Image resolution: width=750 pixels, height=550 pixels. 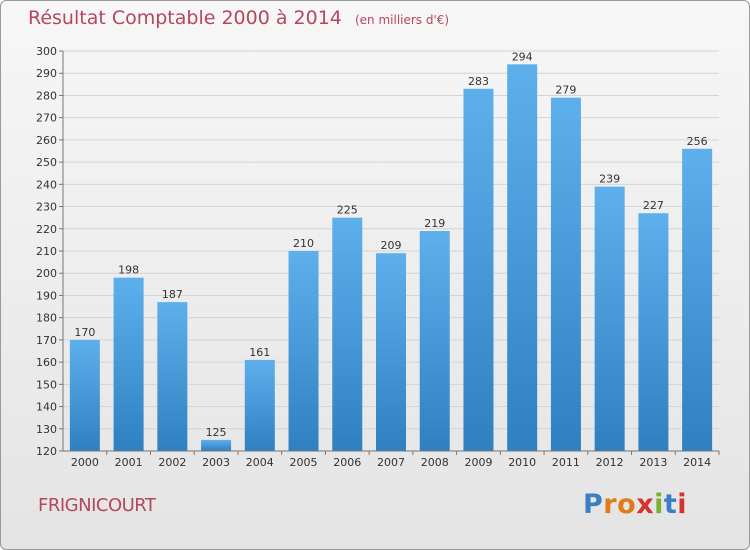 I want to click on bar-2013, so click(x=653, y=332).